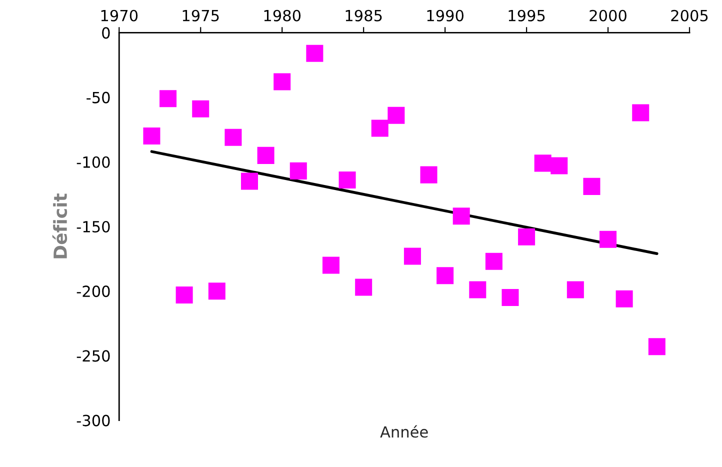 This screenshot has width=722, height=467. Describe the element at coordinates (93, 226) in the screenshot. I see `y-tick-label: -150` at that location.